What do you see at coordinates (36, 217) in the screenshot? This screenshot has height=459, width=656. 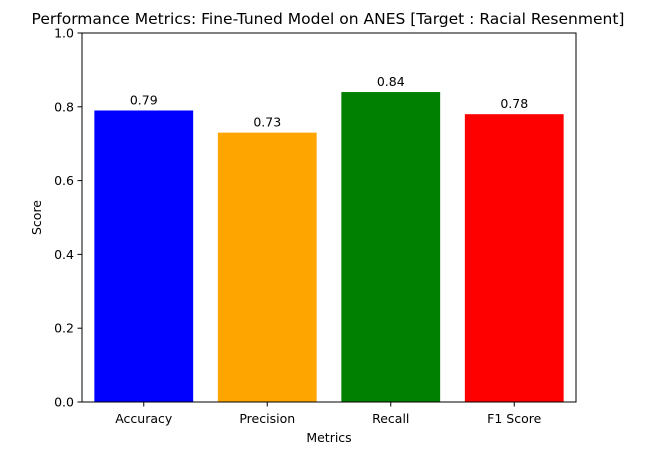 I see `y-axis-label: Score` at bounding box center [36, 217].